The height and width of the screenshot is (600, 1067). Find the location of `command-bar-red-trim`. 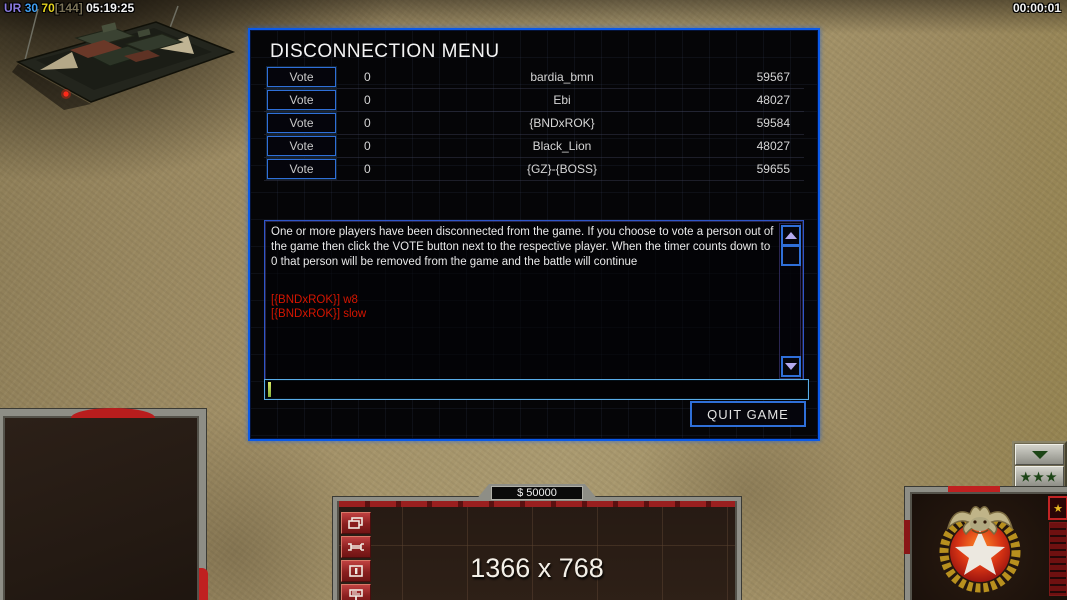

command-bar-red-trim is located at coordinates (537, 504).